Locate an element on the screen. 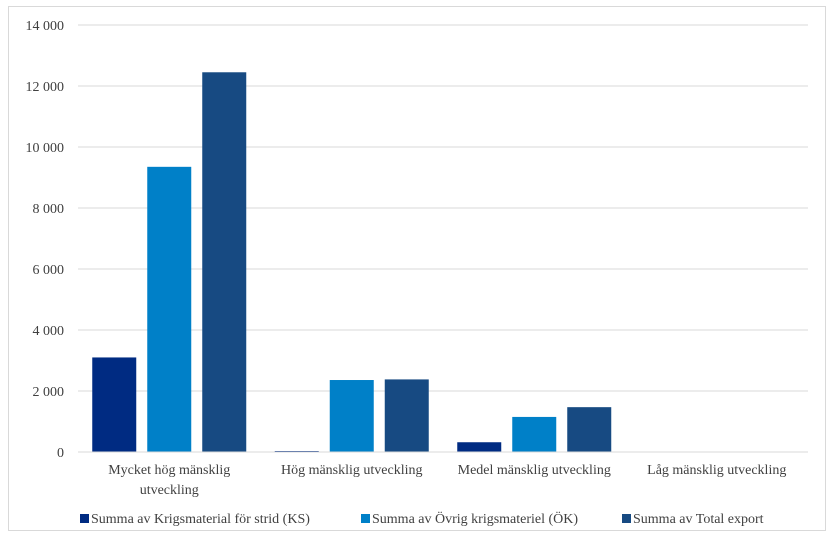 The image size is (832, 537). category-label: Låg mänsklig utveckling is located at coordinates (716, 470).